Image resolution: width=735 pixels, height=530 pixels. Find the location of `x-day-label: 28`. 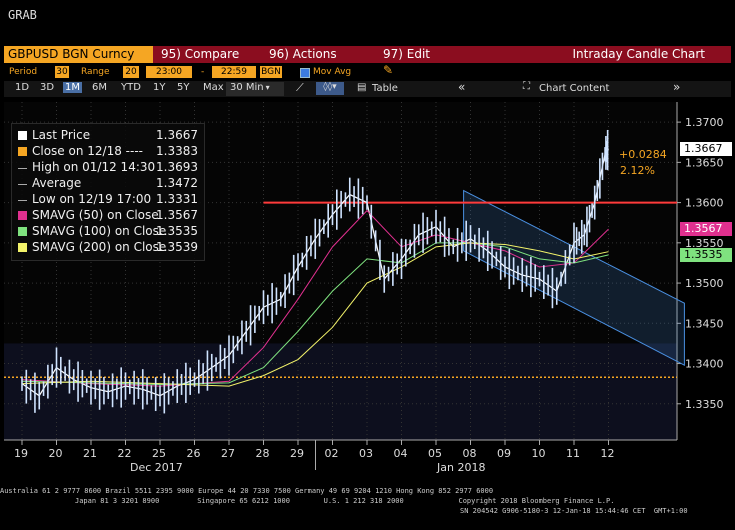

x-day-label: 28 is located at coordinates (263, 453).